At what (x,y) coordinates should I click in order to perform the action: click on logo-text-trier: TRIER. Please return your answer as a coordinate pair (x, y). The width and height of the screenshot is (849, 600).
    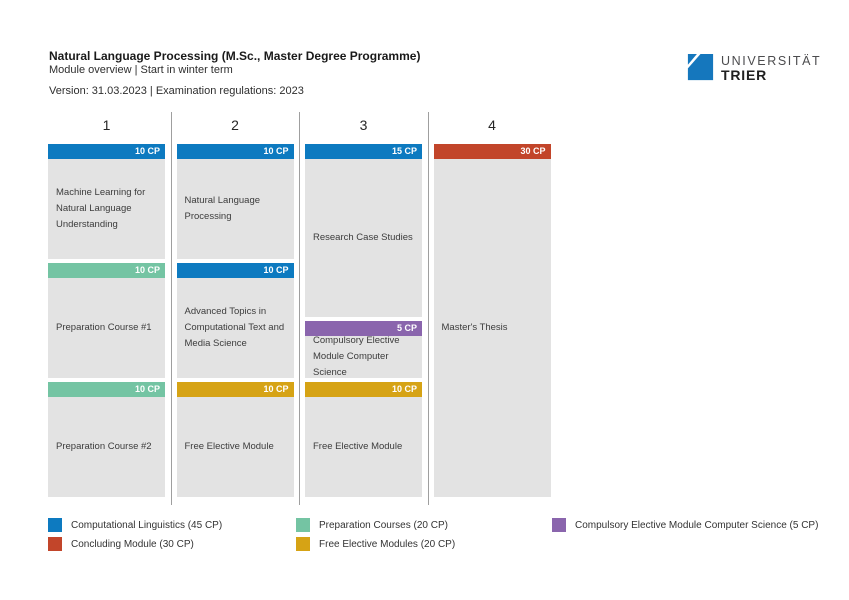
    Looking at the image, I should click on (744, 75).